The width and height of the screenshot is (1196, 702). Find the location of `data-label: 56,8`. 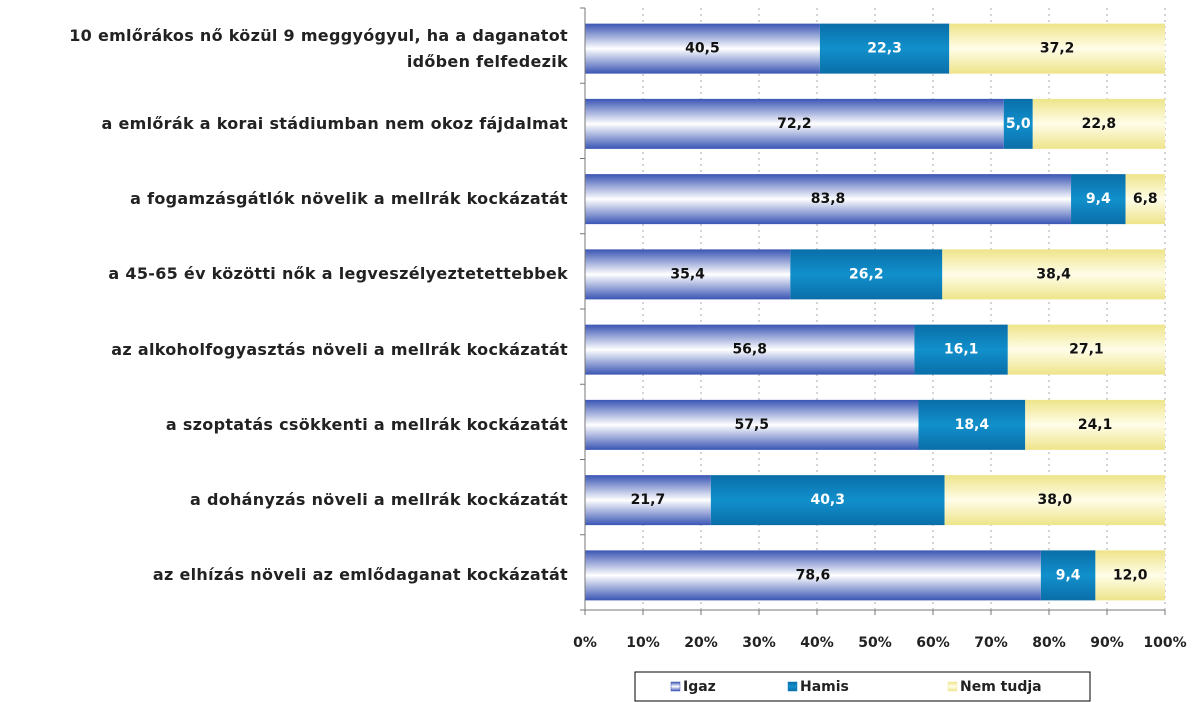

data-label: 56,8 is located at coordinates (749, 350).